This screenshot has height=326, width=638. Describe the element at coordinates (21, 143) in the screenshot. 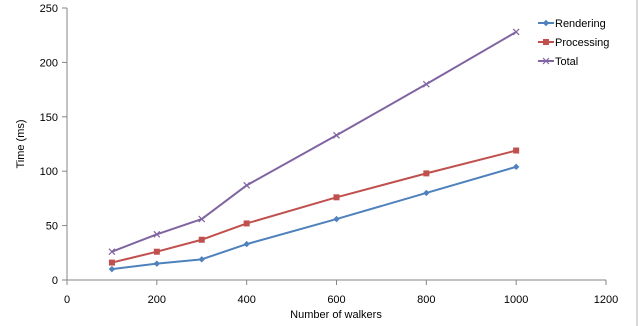

I see `y-axis-title: Time (ms)` at that location.